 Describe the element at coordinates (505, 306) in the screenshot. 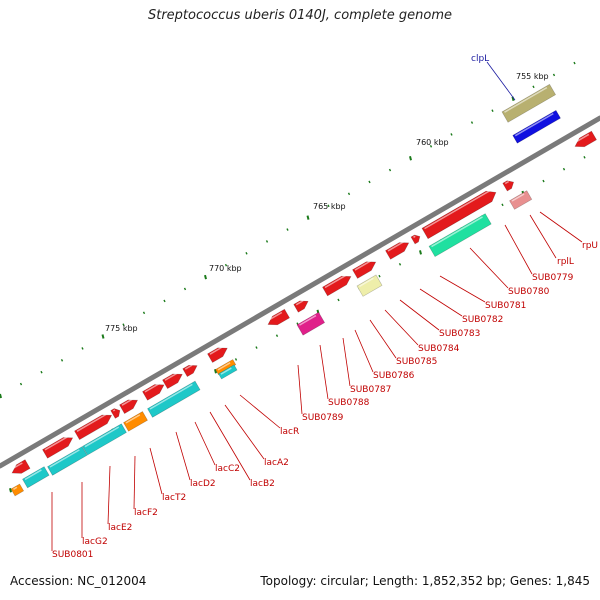

I see `gene-label-sub0781: SUB0781` at that location.